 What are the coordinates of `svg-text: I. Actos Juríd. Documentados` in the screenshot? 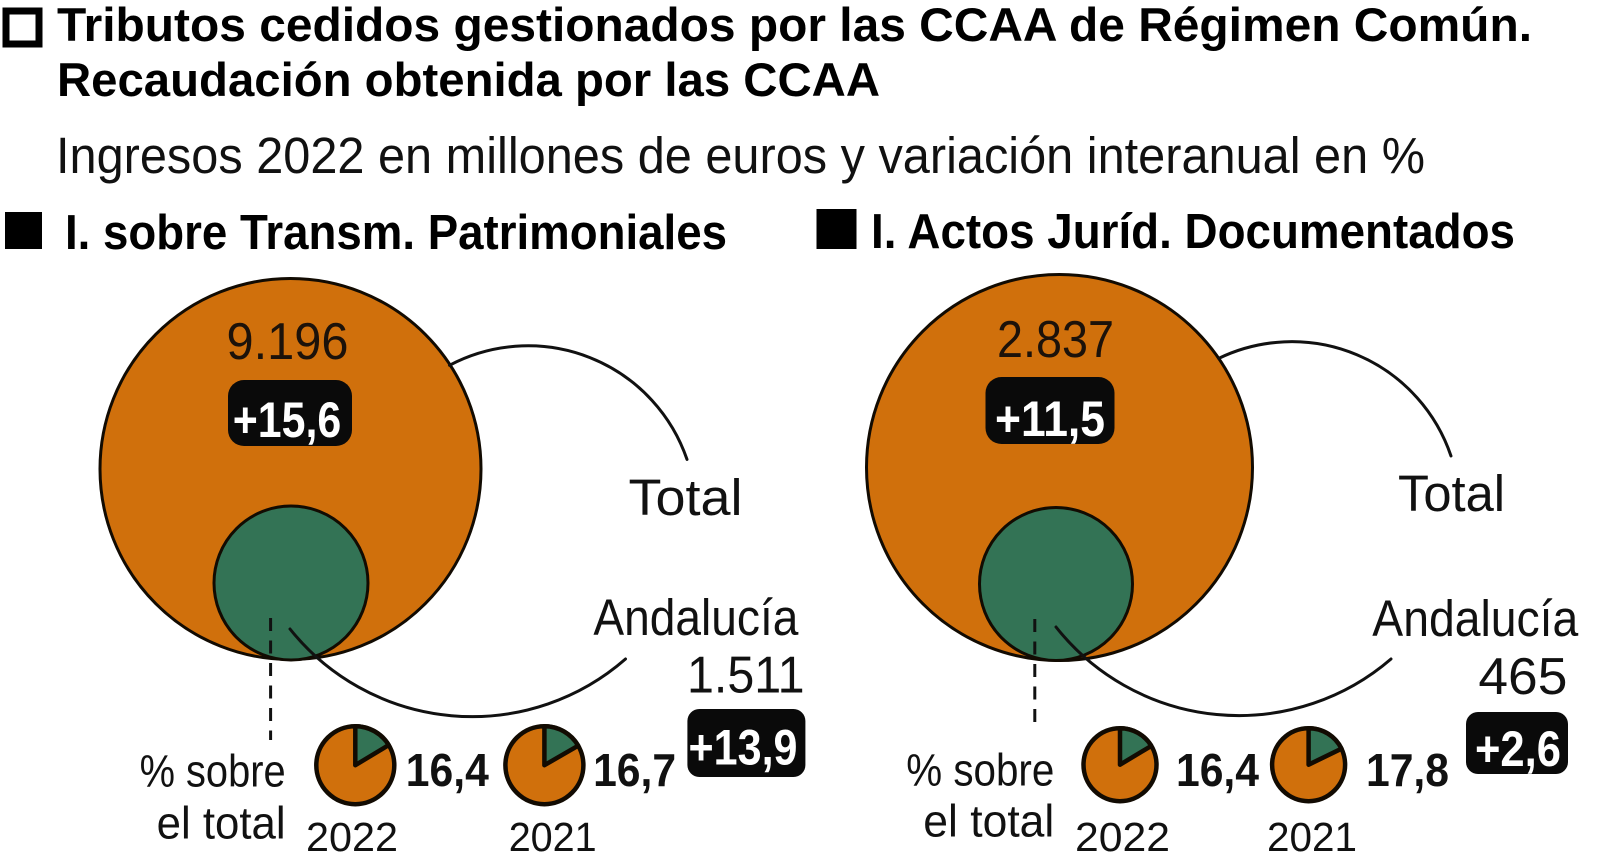 It's located at (1193, 232).